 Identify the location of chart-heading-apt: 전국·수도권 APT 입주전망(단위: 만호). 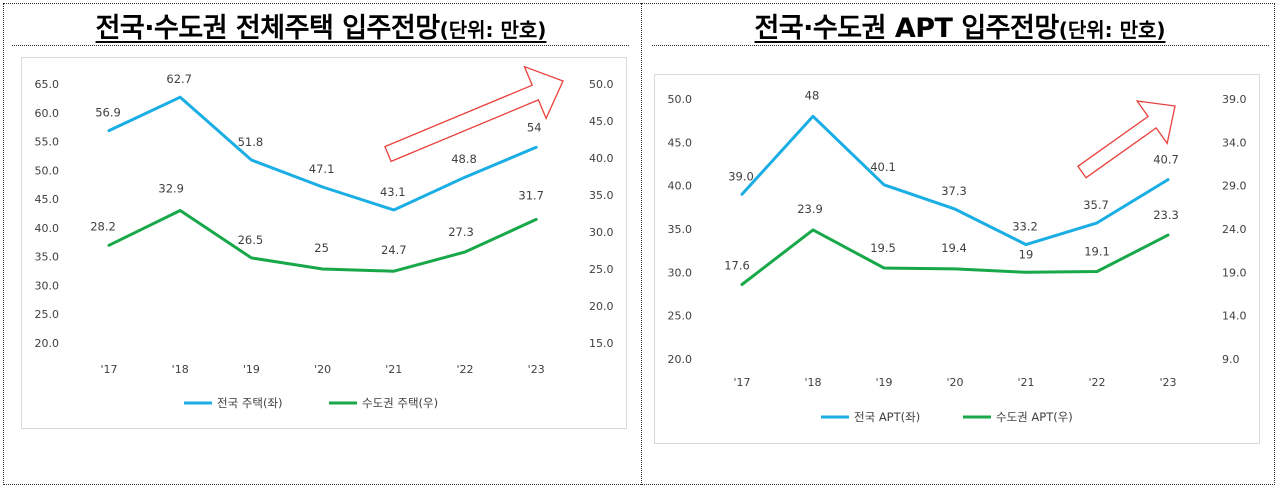
(960, 25).